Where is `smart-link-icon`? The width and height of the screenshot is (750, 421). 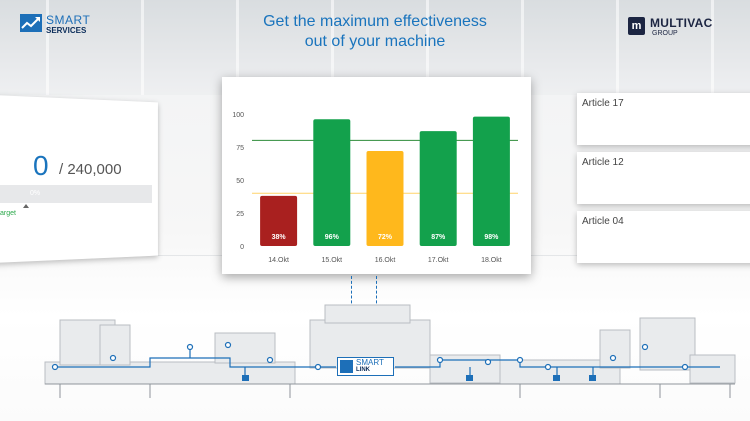
smart-link-icon is located at coordinates (346, 366).